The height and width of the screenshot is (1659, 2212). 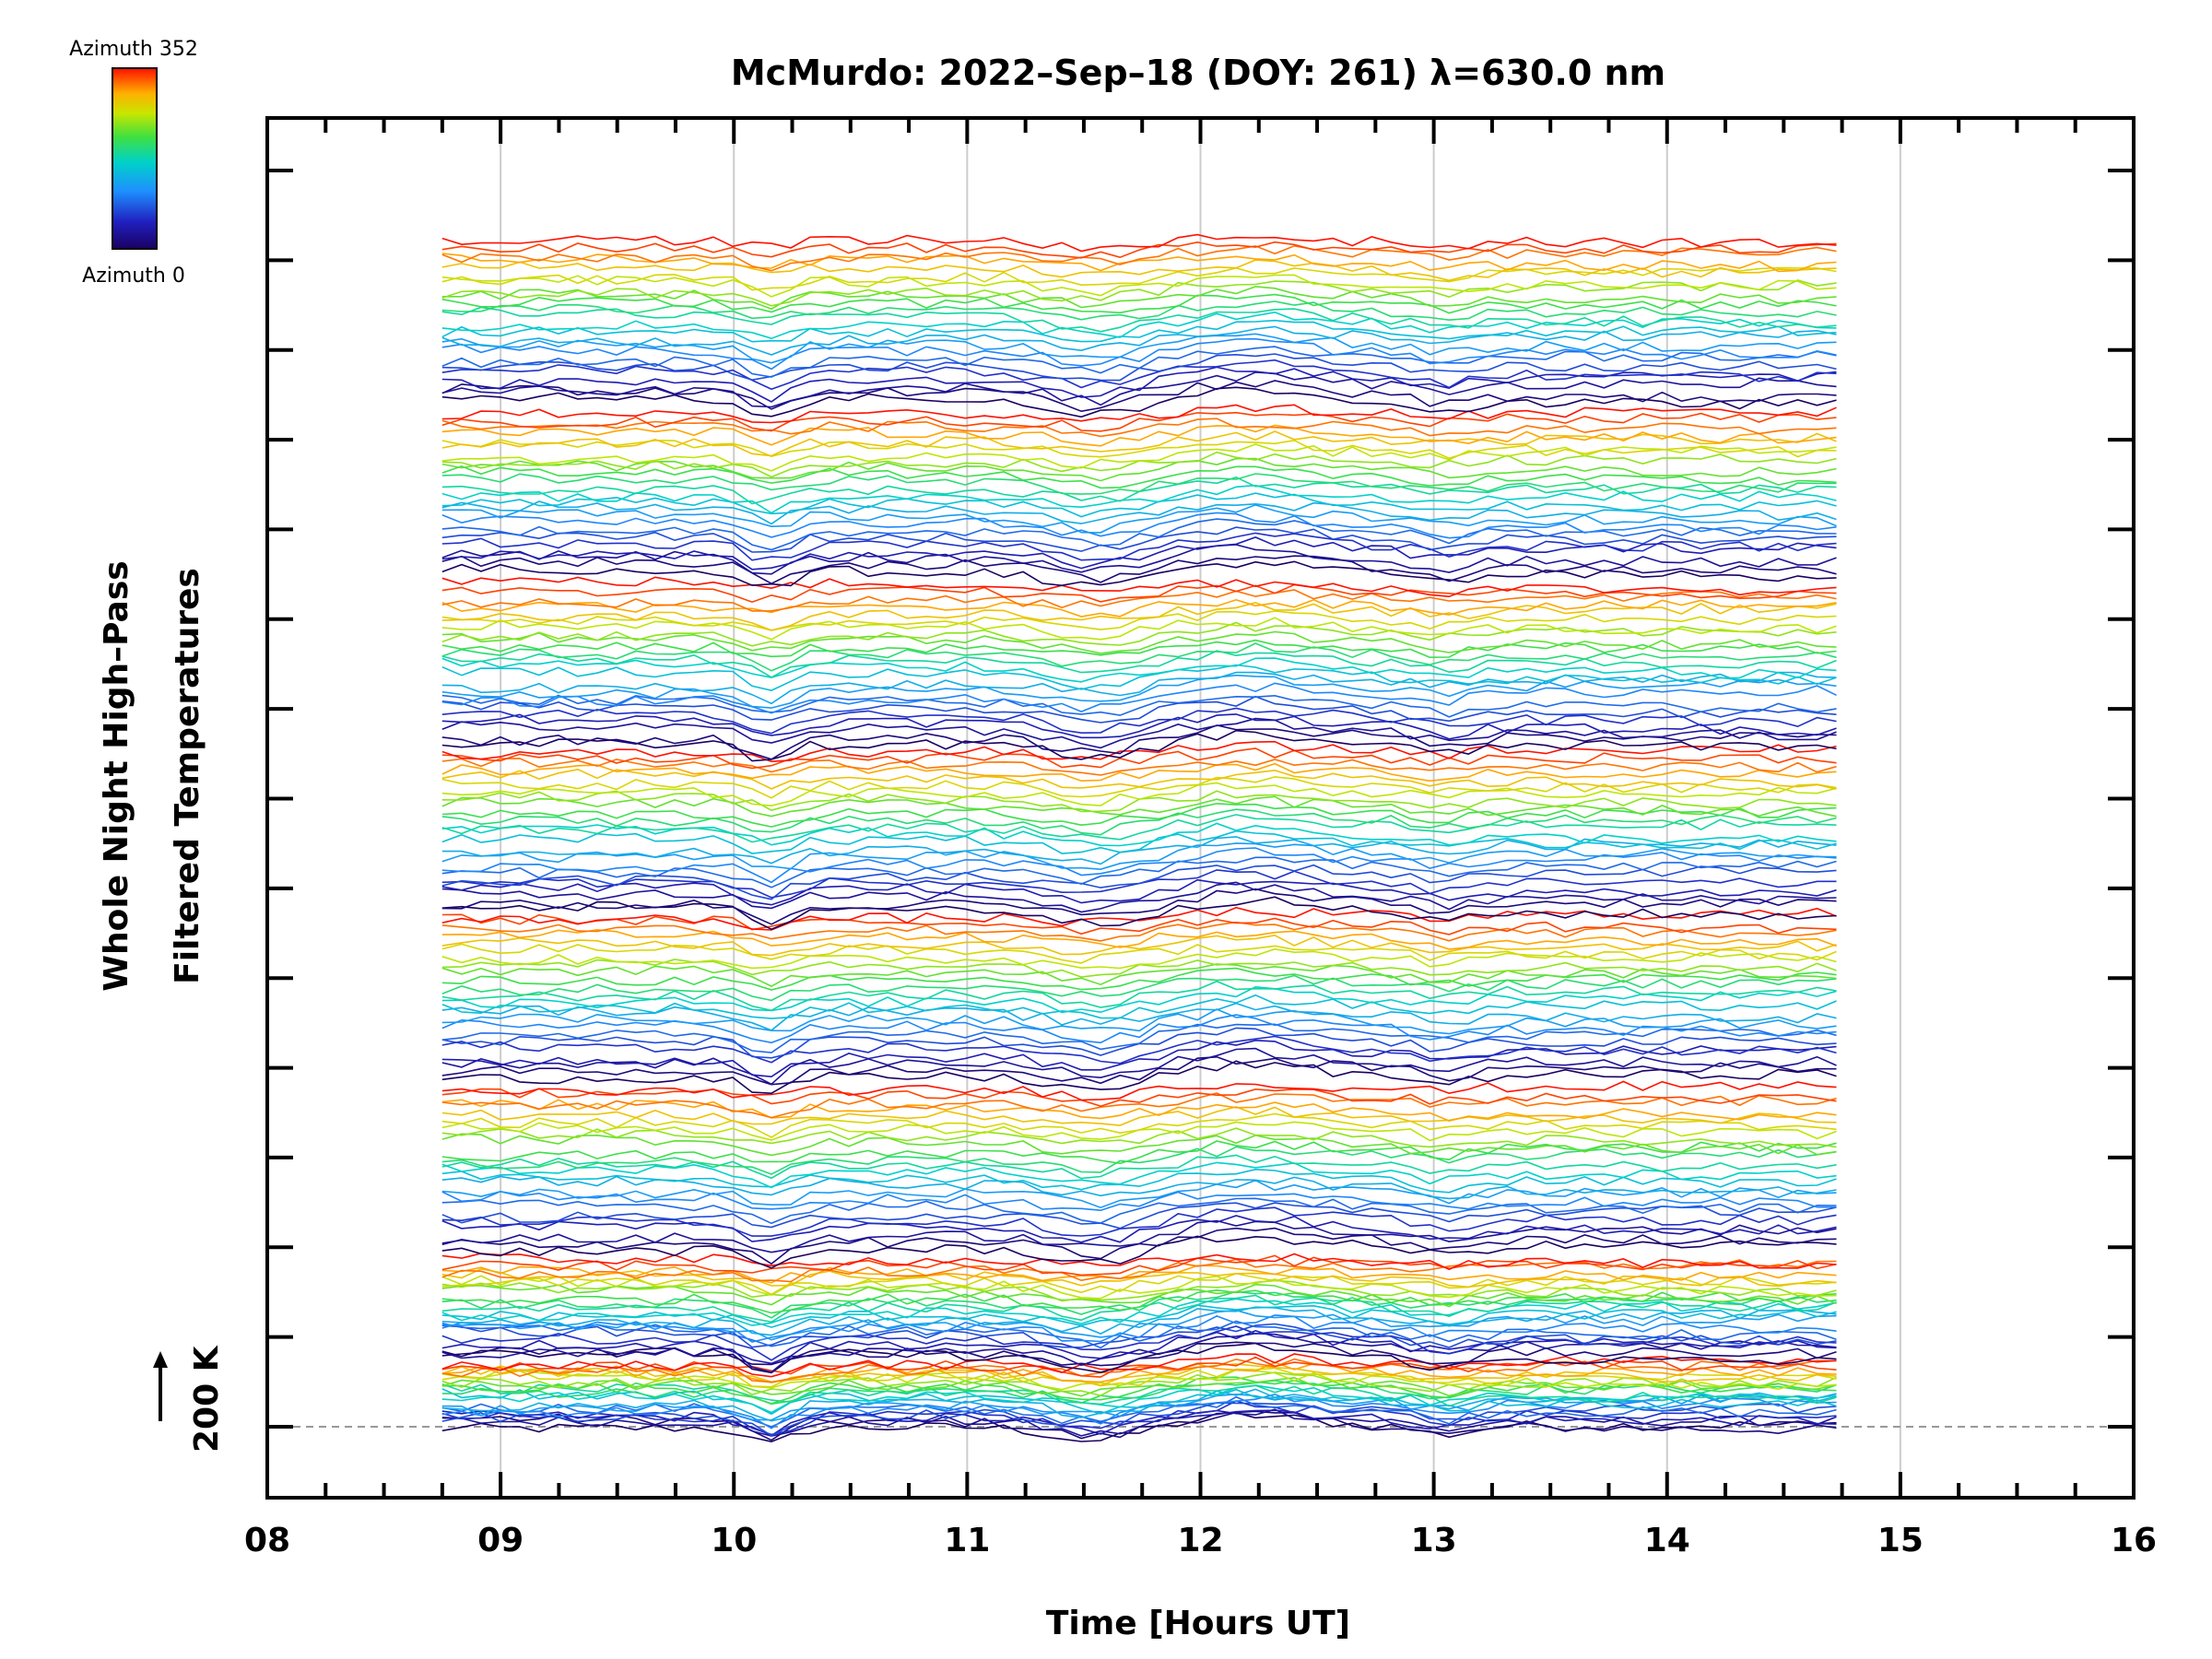 What do you see at coordinates (207, 1399) in the screenshot?
I see `scale-label: 200 K` at bounding box center [207, 1399].